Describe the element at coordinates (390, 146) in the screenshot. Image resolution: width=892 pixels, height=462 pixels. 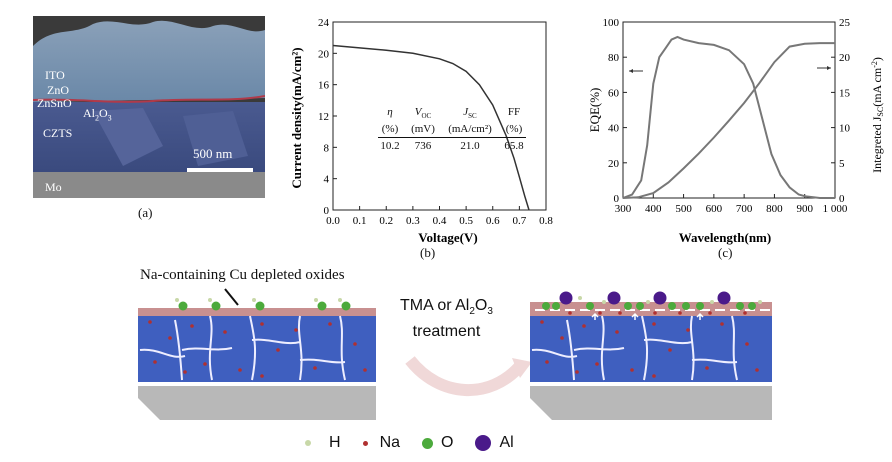
I see `table-value: 10.2` at that location.